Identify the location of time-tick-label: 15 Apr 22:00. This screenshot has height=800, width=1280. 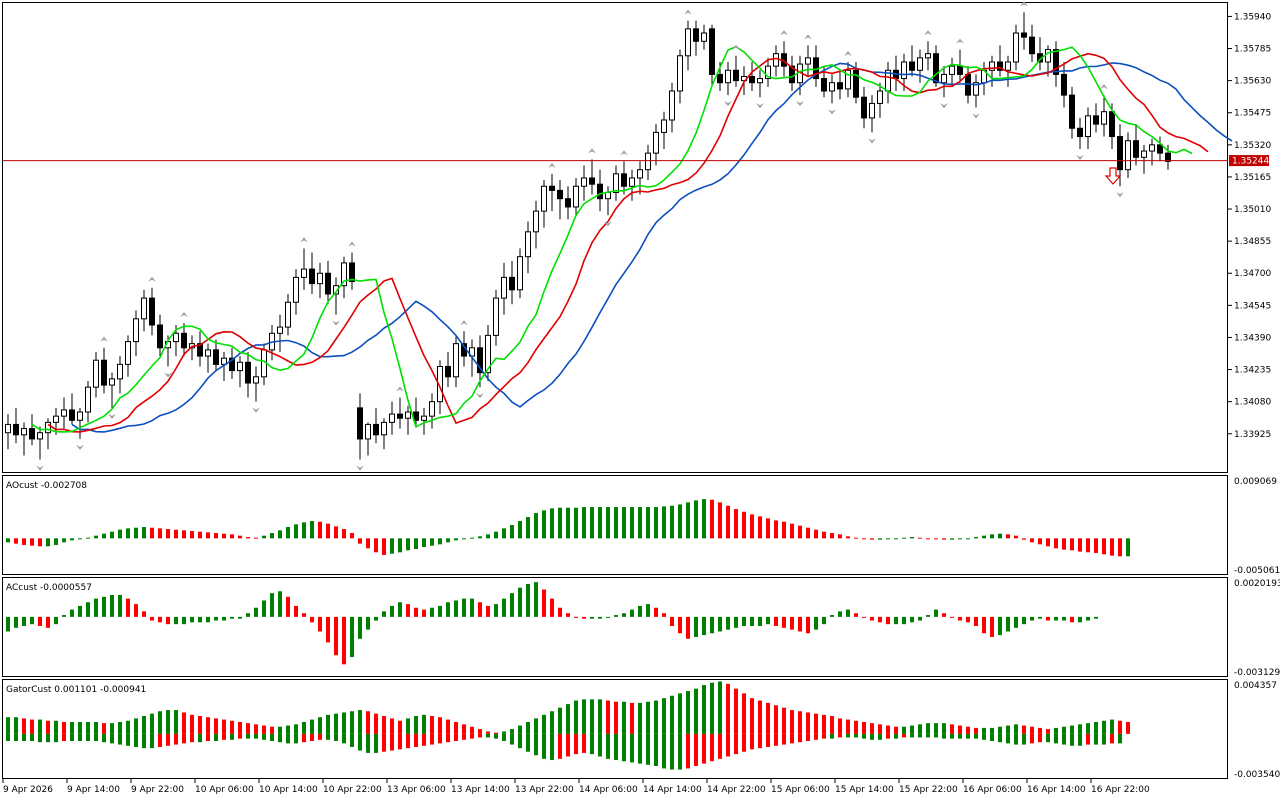
(928, 790).